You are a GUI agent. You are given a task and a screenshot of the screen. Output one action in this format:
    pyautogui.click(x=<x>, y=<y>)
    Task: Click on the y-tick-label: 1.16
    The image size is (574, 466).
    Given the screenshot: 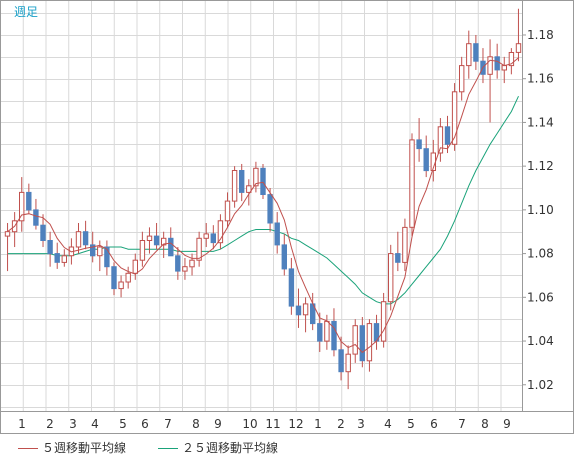 What is the action you would take?
    pyautogui.click(x=540, y=79)
    